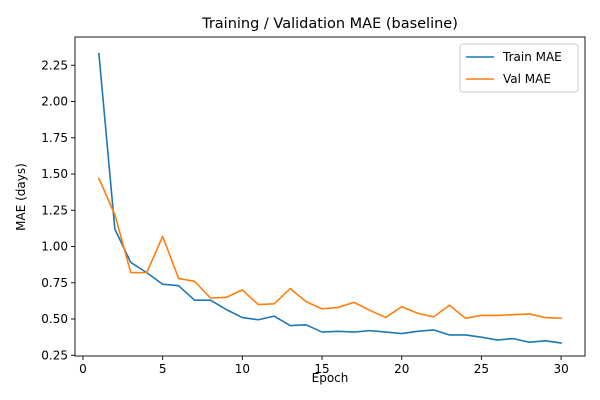 The width and height of the screenshot is (600, 400). I want to click on y-tick-label: 0.50, so click(54, 319).